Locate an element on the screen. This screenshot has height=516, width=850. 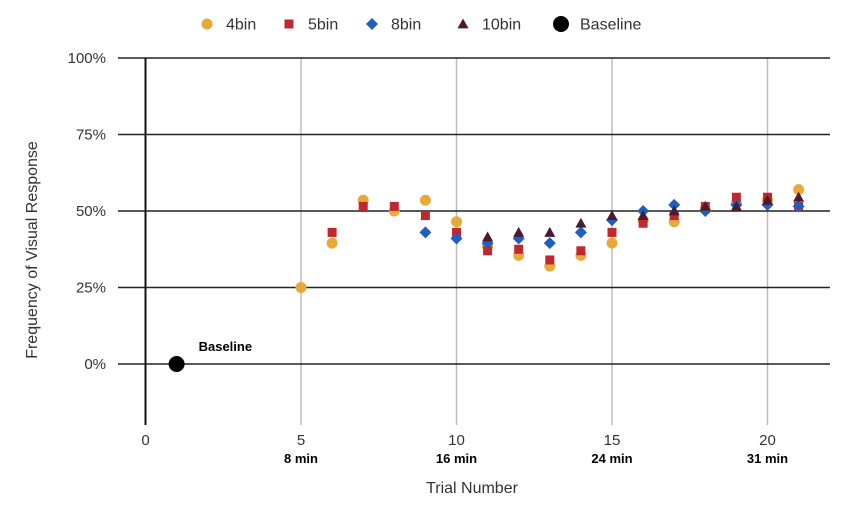
y-tick-label: 0% is located at coordinates (95, 364).